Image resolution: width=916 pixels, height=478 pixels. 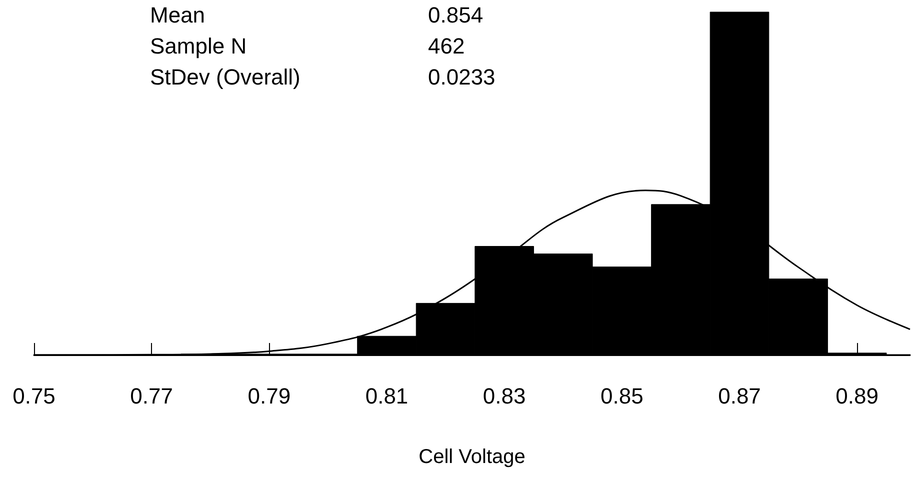 What do you see at coordinates (386, 396) in the screenshot?
I see `x-tick-label: 0.81` at bounding box center [386, 396].